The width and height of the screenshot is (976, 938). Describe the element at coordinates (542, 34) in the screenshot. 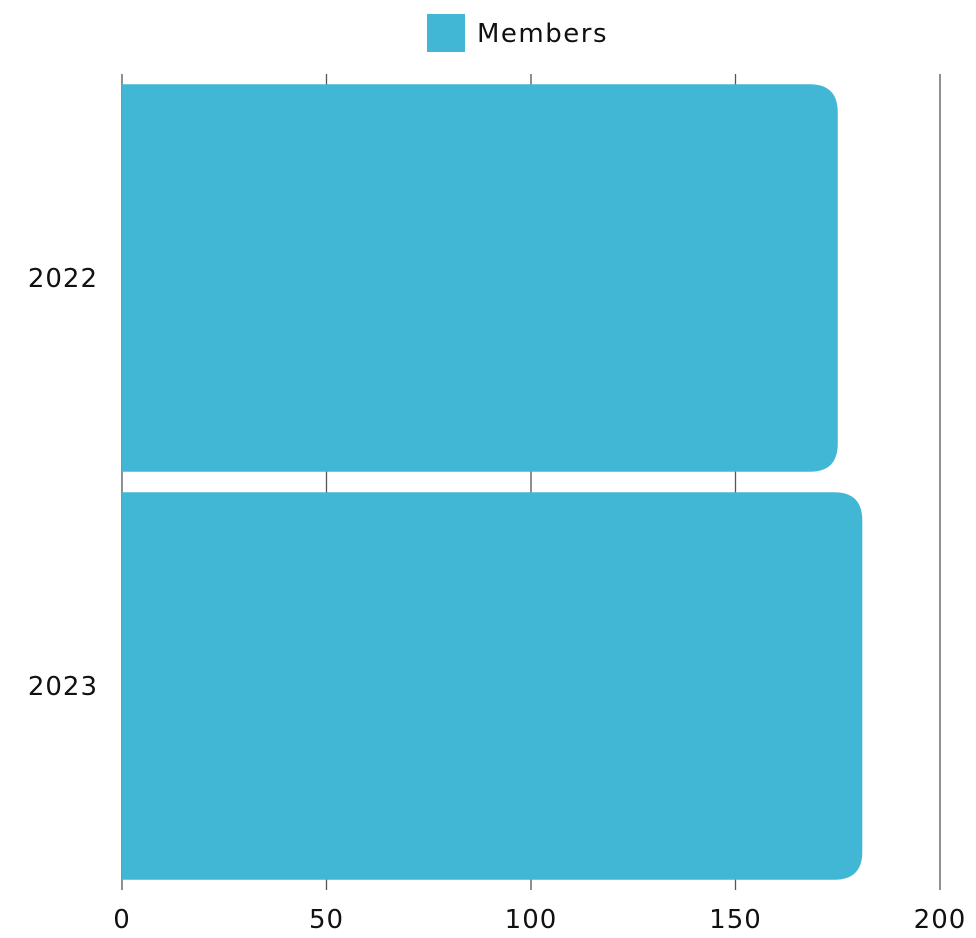

I see `legend-label-members: Members` at that location.